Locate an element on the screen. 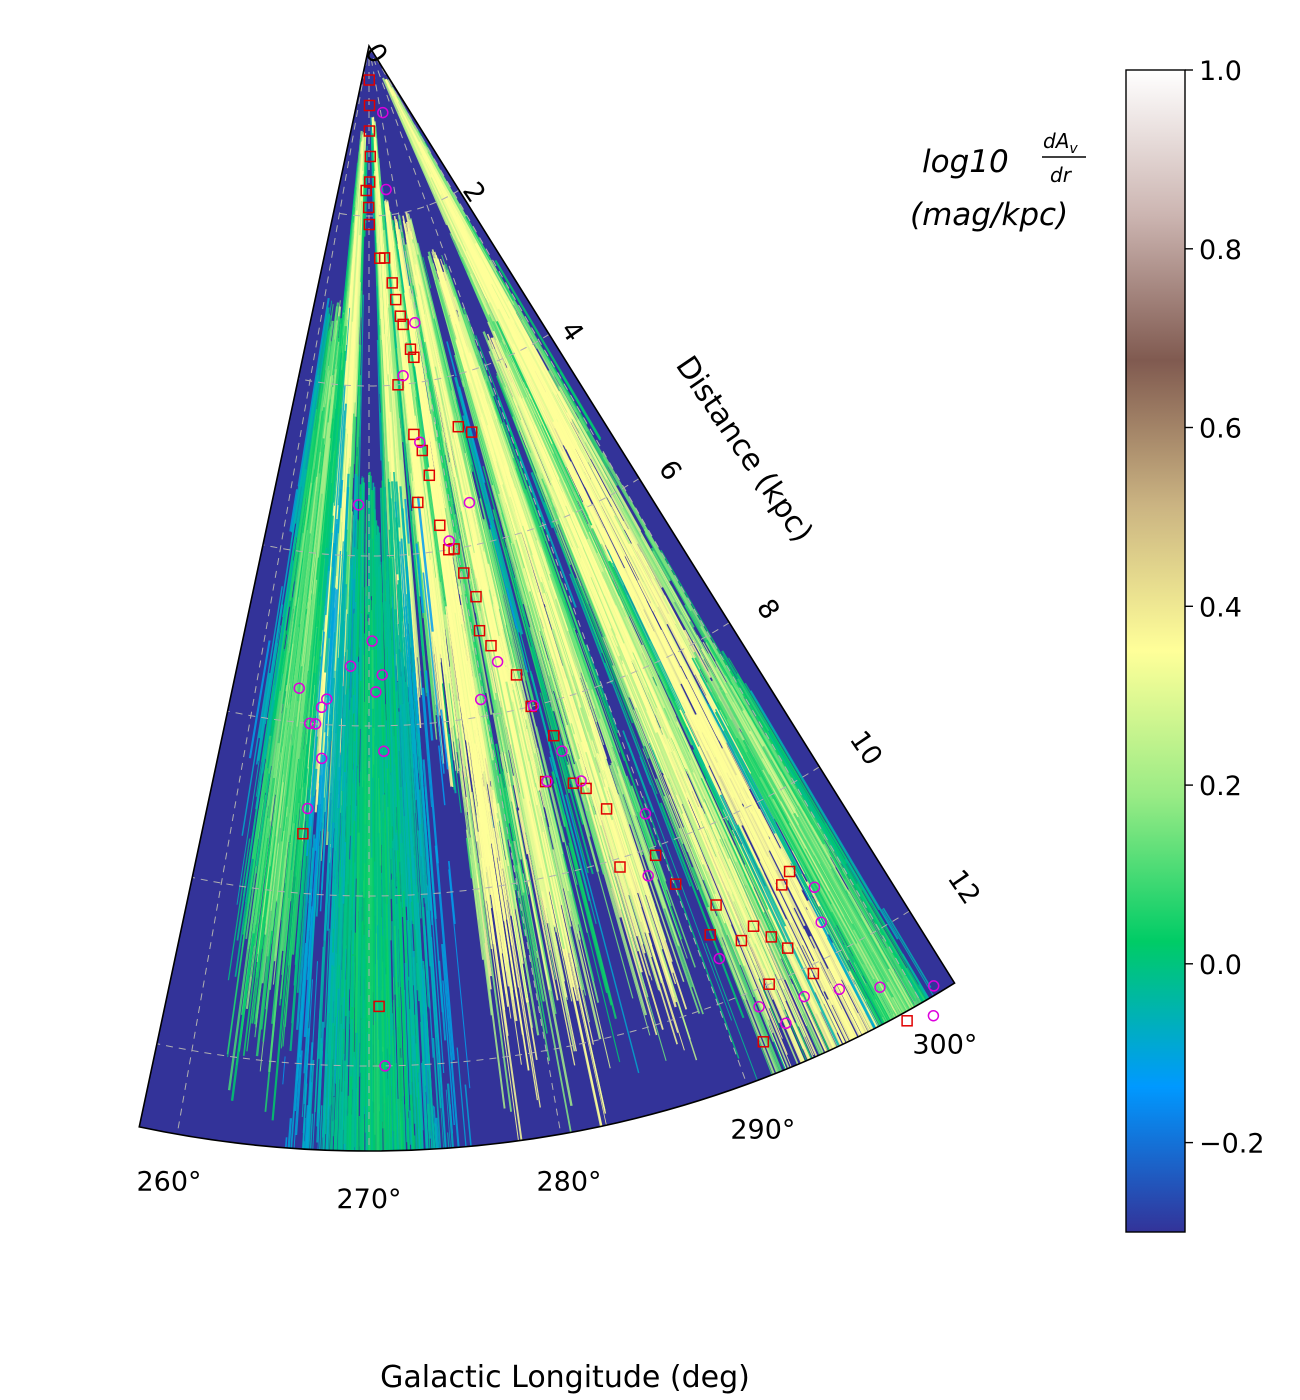  colorbar-tick-label: 0.4 is located at coordinates (1220, 607).